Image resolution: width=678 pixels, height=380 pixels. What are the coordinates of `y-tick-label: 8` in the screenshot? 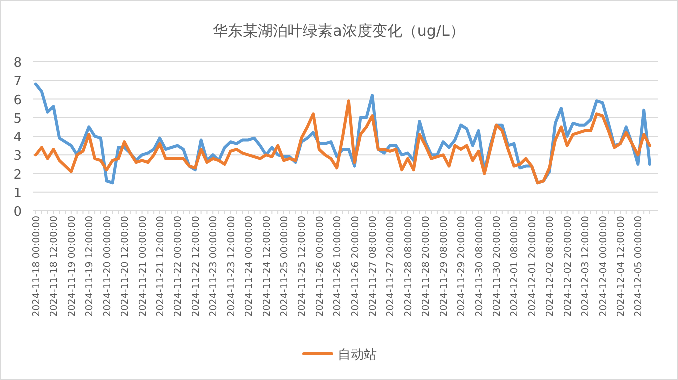 It's located at (18, 63).